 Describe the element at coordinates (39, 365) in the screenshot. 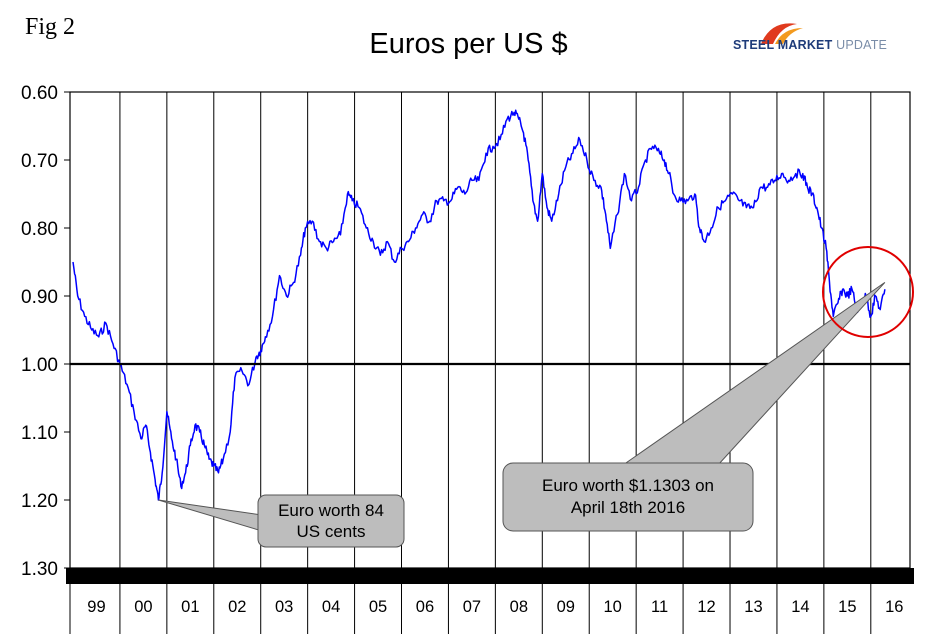

I see `y-tick-label: 1.00` at that location.